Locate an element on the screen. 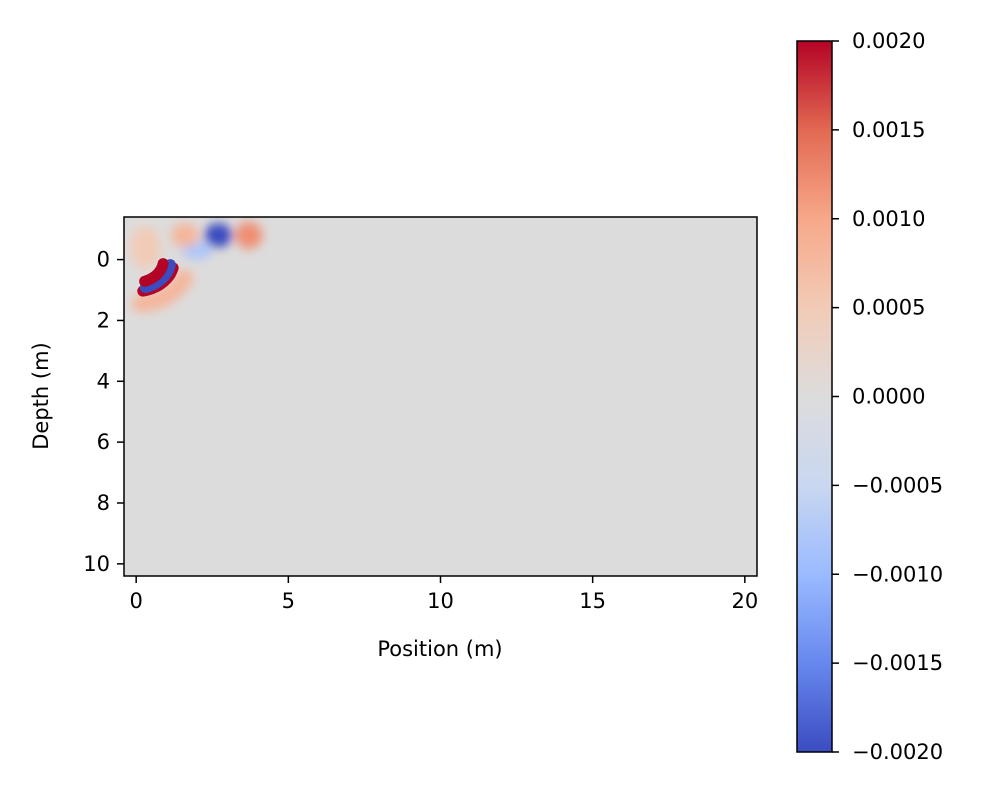 The height and width of the screenshot is (800, 1000). colorbar-fill is located at coordinates (814, 396).